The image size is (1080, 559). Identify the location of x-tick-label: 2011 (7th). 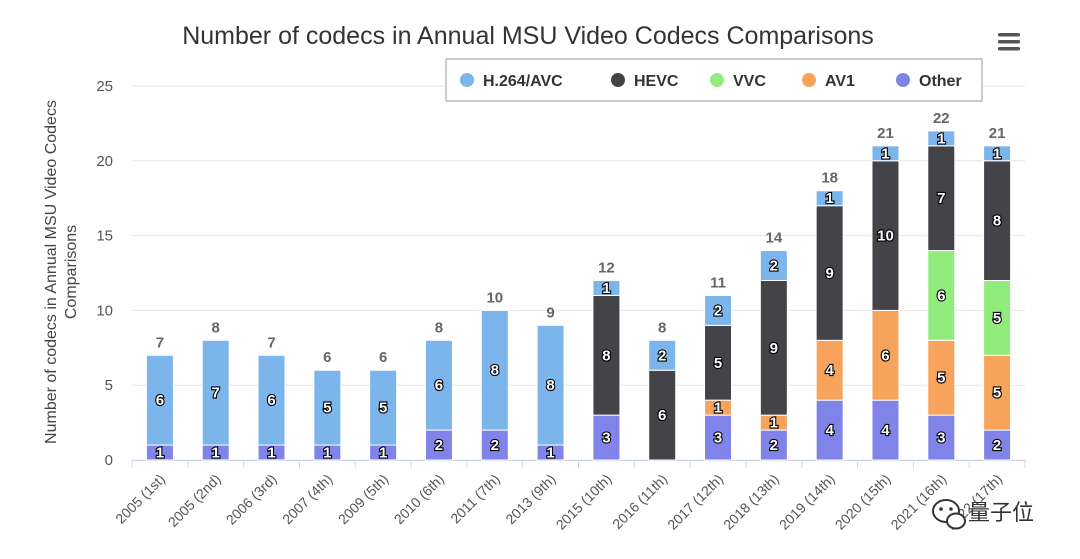
(475, 499).